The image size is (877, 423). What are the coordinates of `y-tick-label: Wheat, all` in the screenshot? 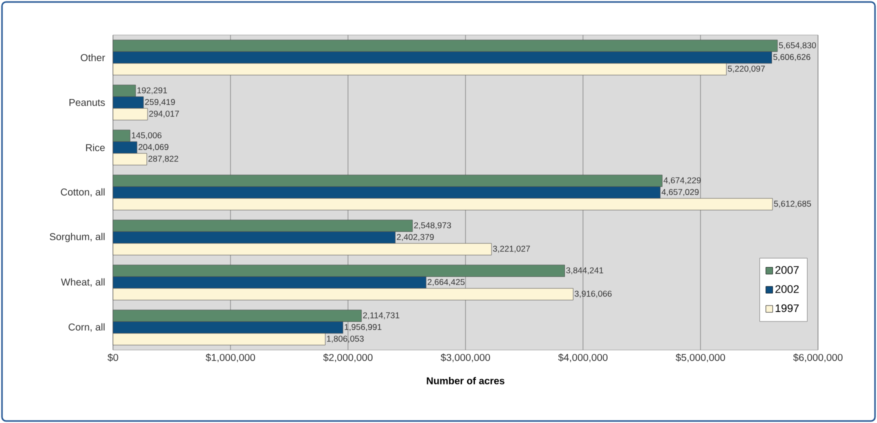 It's located at (82, 282).